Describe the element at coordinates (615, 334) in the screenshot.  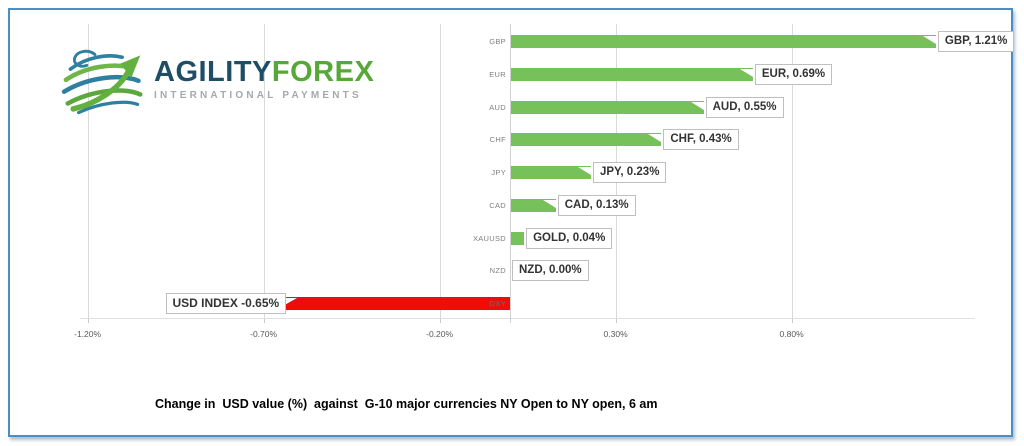
I see `x-axis-tick-label: 0.30%` at that location.